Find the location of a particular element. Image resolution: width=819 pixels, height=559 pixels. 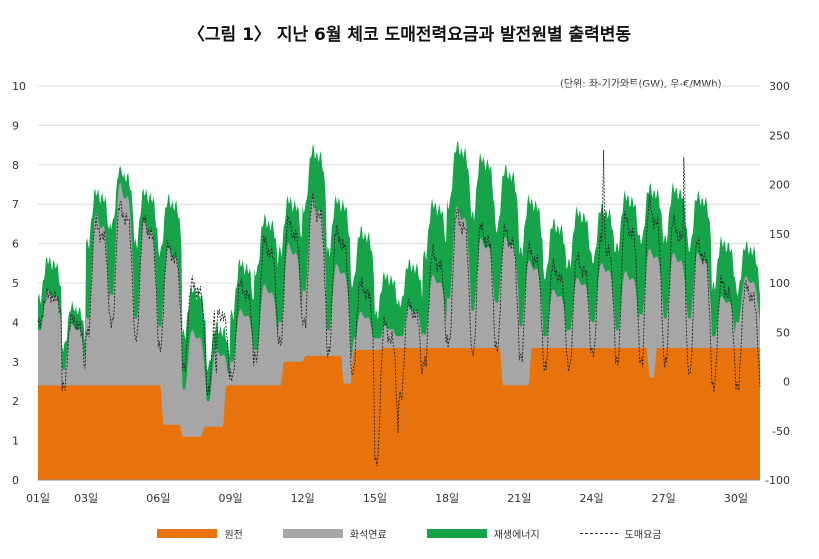

legend-item-renewable: 재생에너지 is located at coordinates (483, 533).